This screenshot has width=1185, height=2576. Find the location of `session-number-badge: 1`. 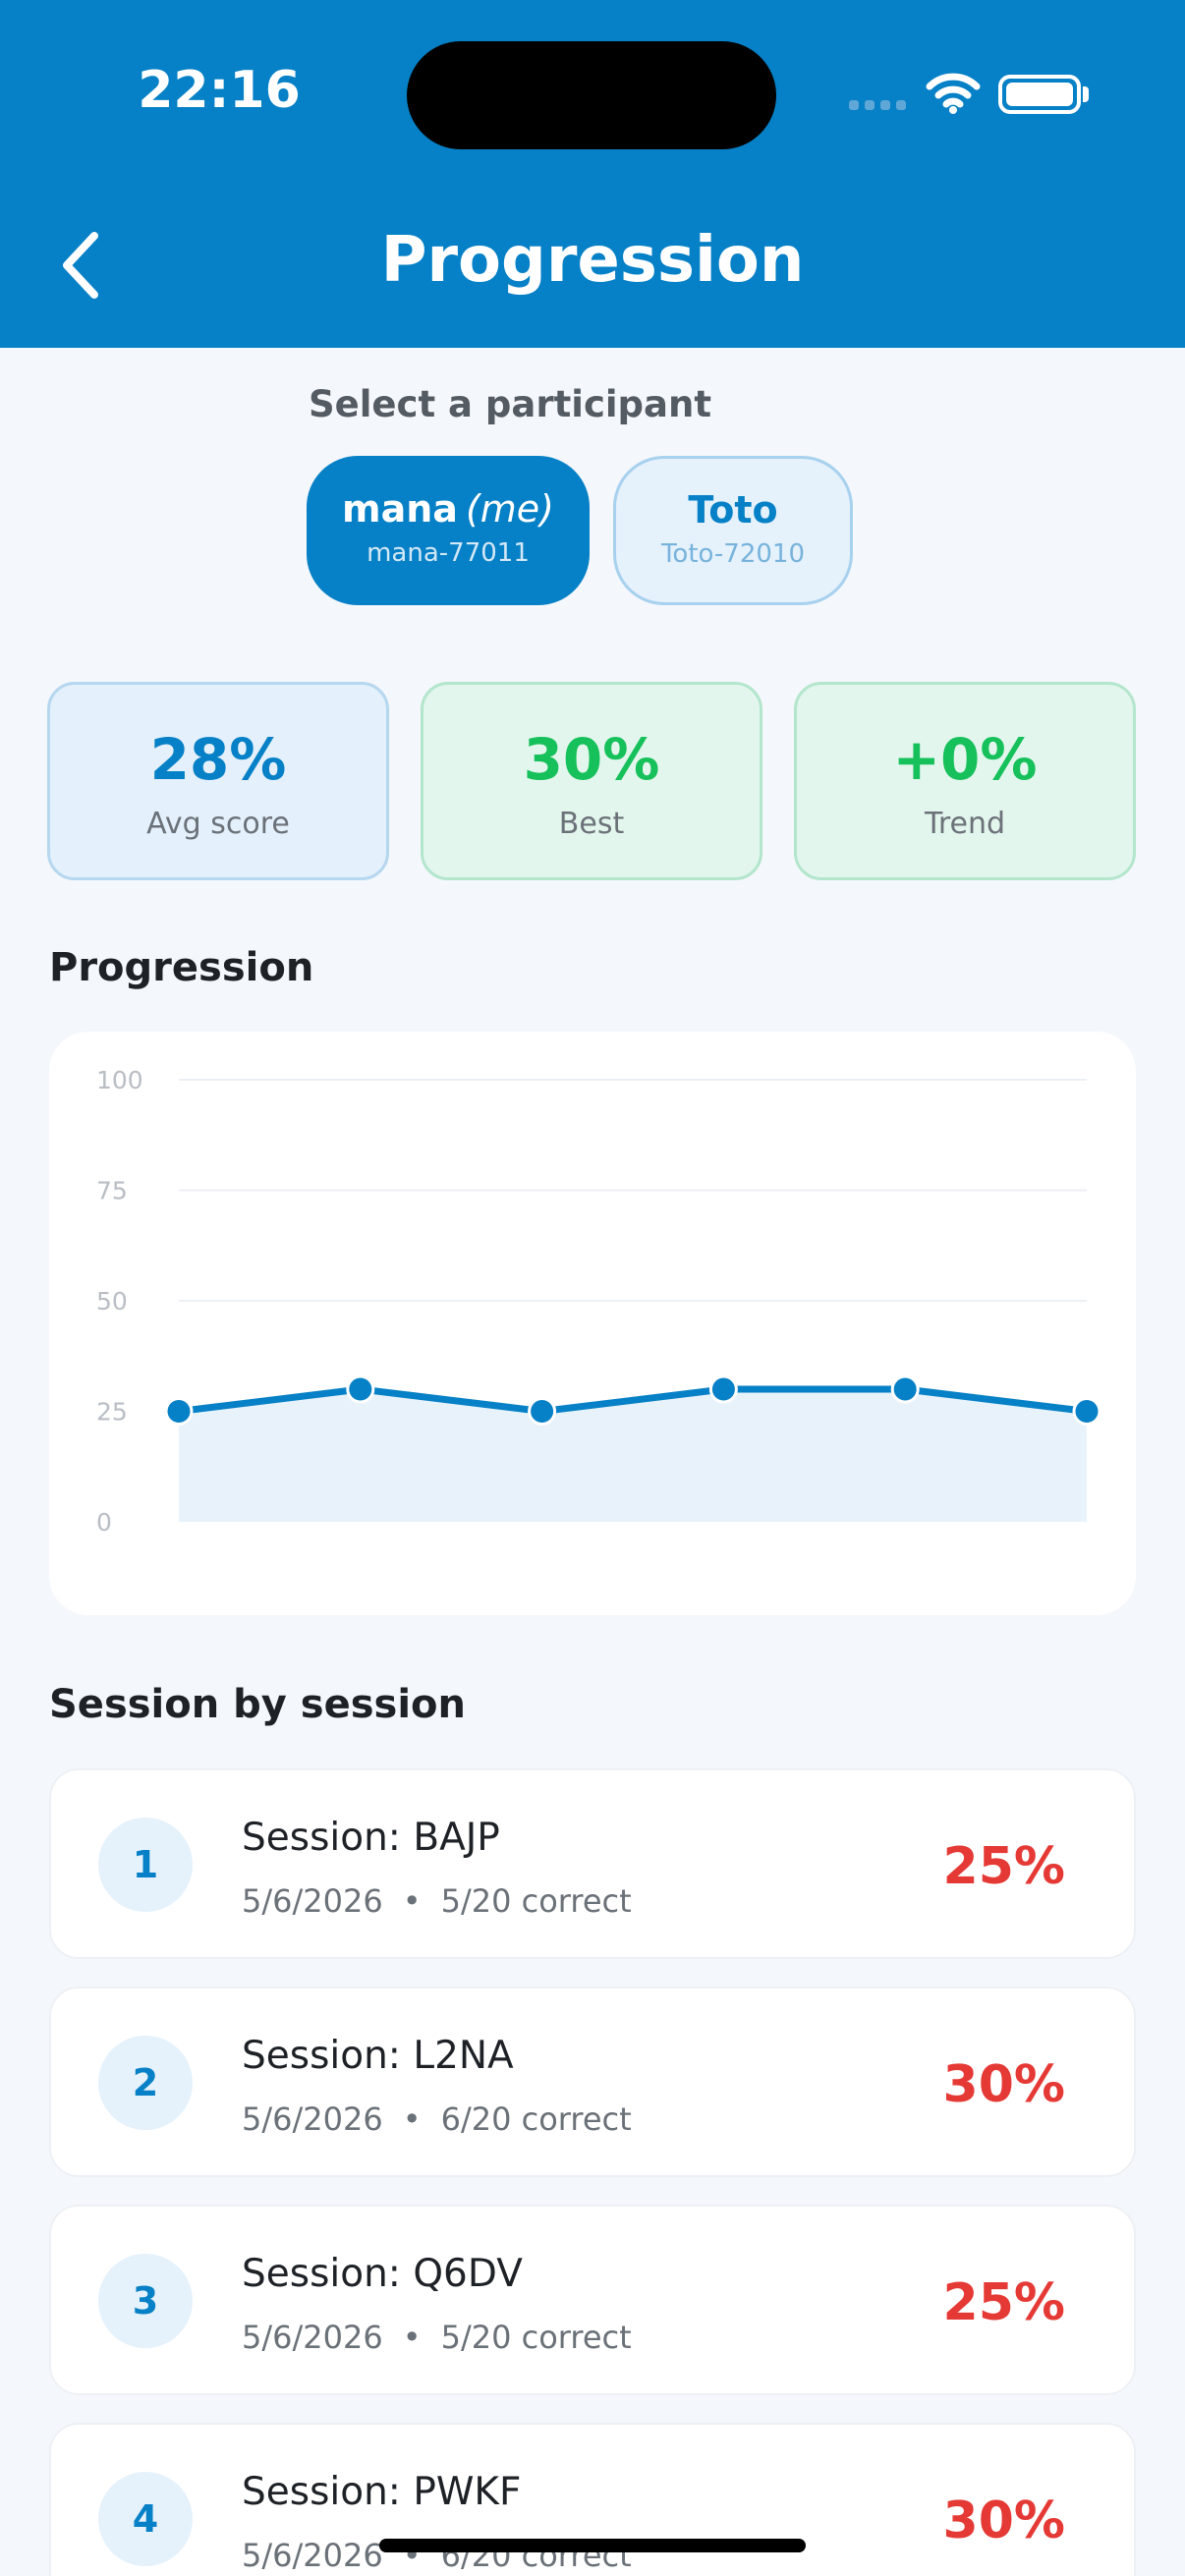

session-number-badge: 1 is located at coordinates (146, 1865).